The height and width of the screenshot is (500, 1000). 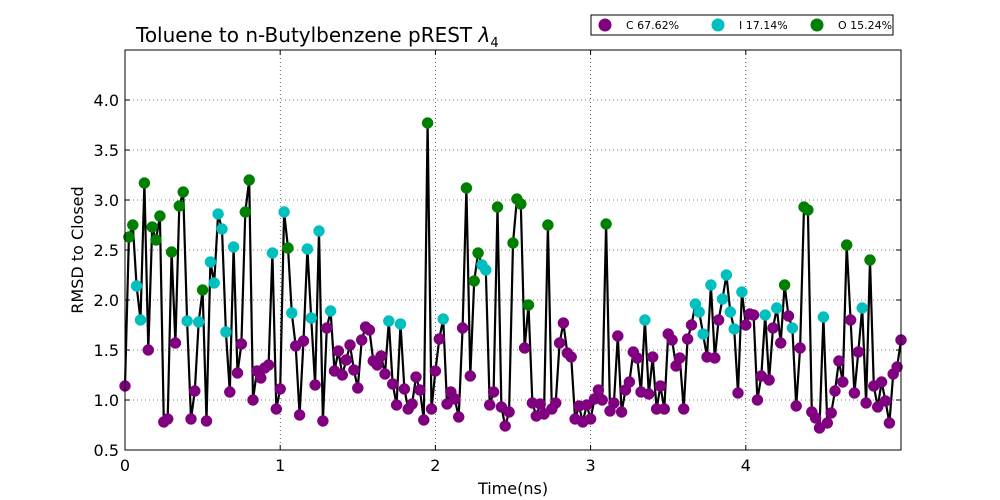 What do you see at coordinates (106, 150) in the screenshot?
I see `y-tick-label: 3.5` at bounding box center [106, 150].